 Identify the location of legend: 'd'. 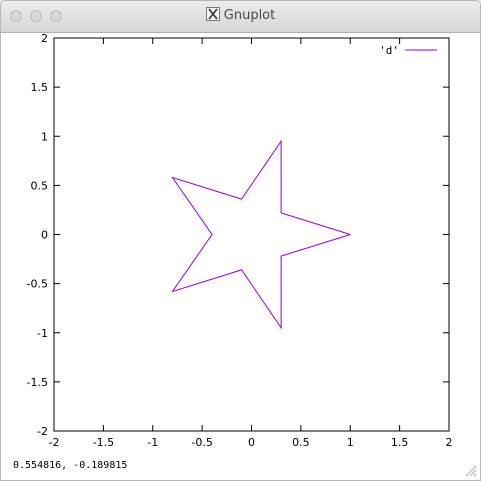
(408, 50).